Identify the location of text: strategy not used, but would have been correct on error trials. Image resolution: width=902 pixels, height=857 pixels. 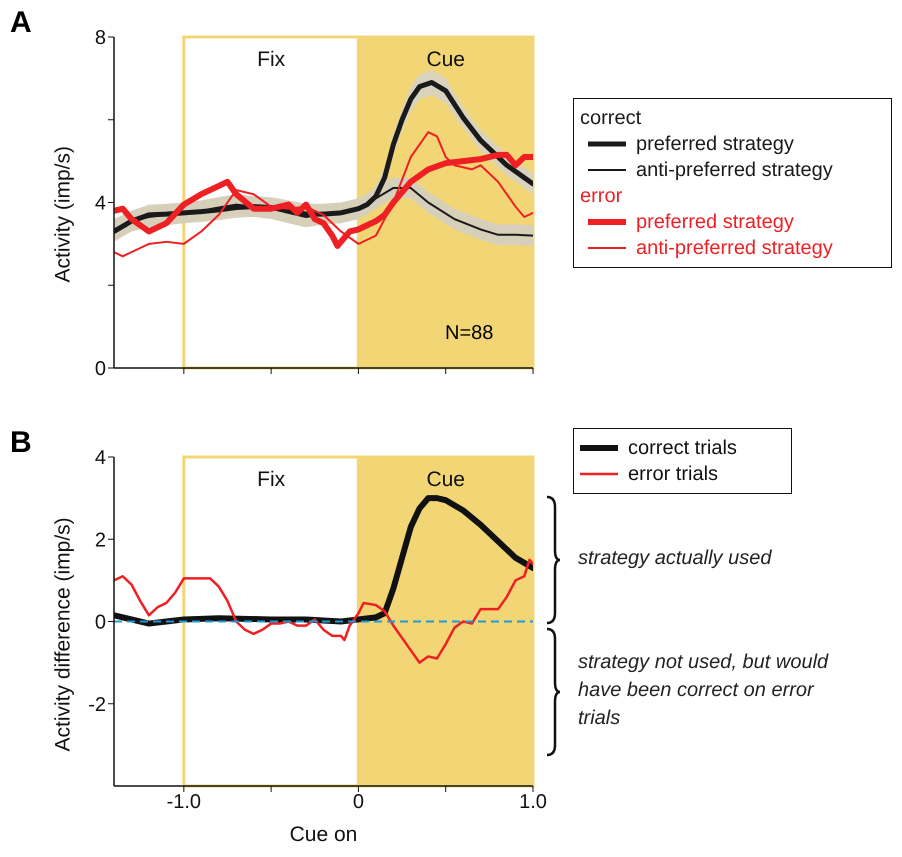
(704, 690).